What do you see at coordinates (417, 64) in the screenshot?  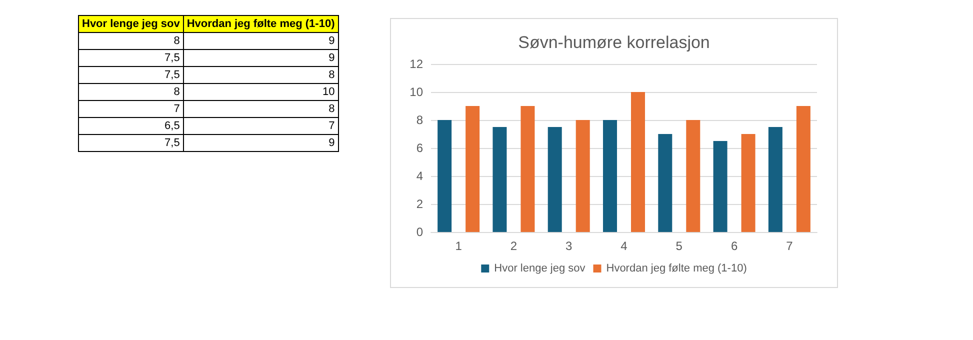 I see `y-tick-label: 12` at bounding box center [417, 64].